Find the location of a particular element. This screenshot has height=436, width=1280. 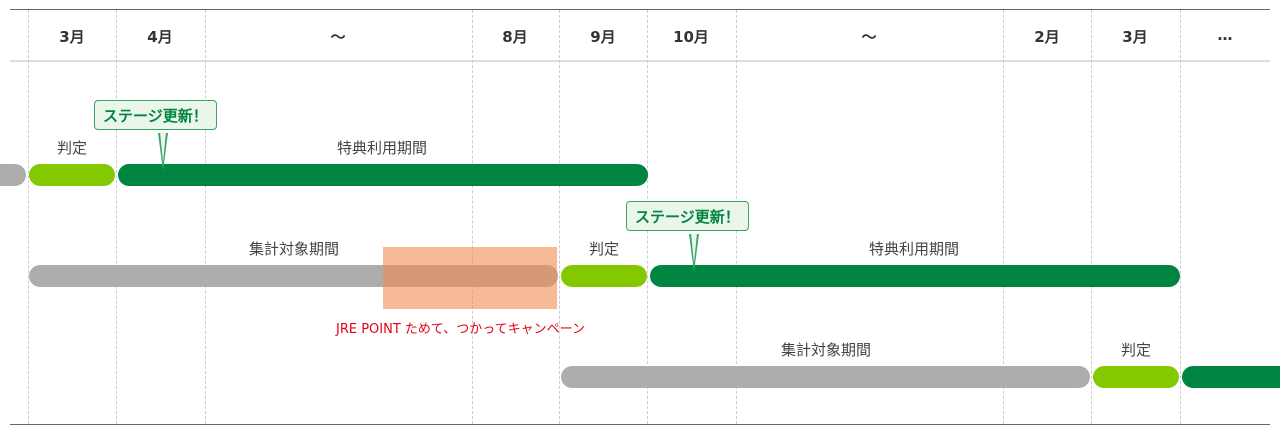

header-divider is located at coordinates (640, 61).